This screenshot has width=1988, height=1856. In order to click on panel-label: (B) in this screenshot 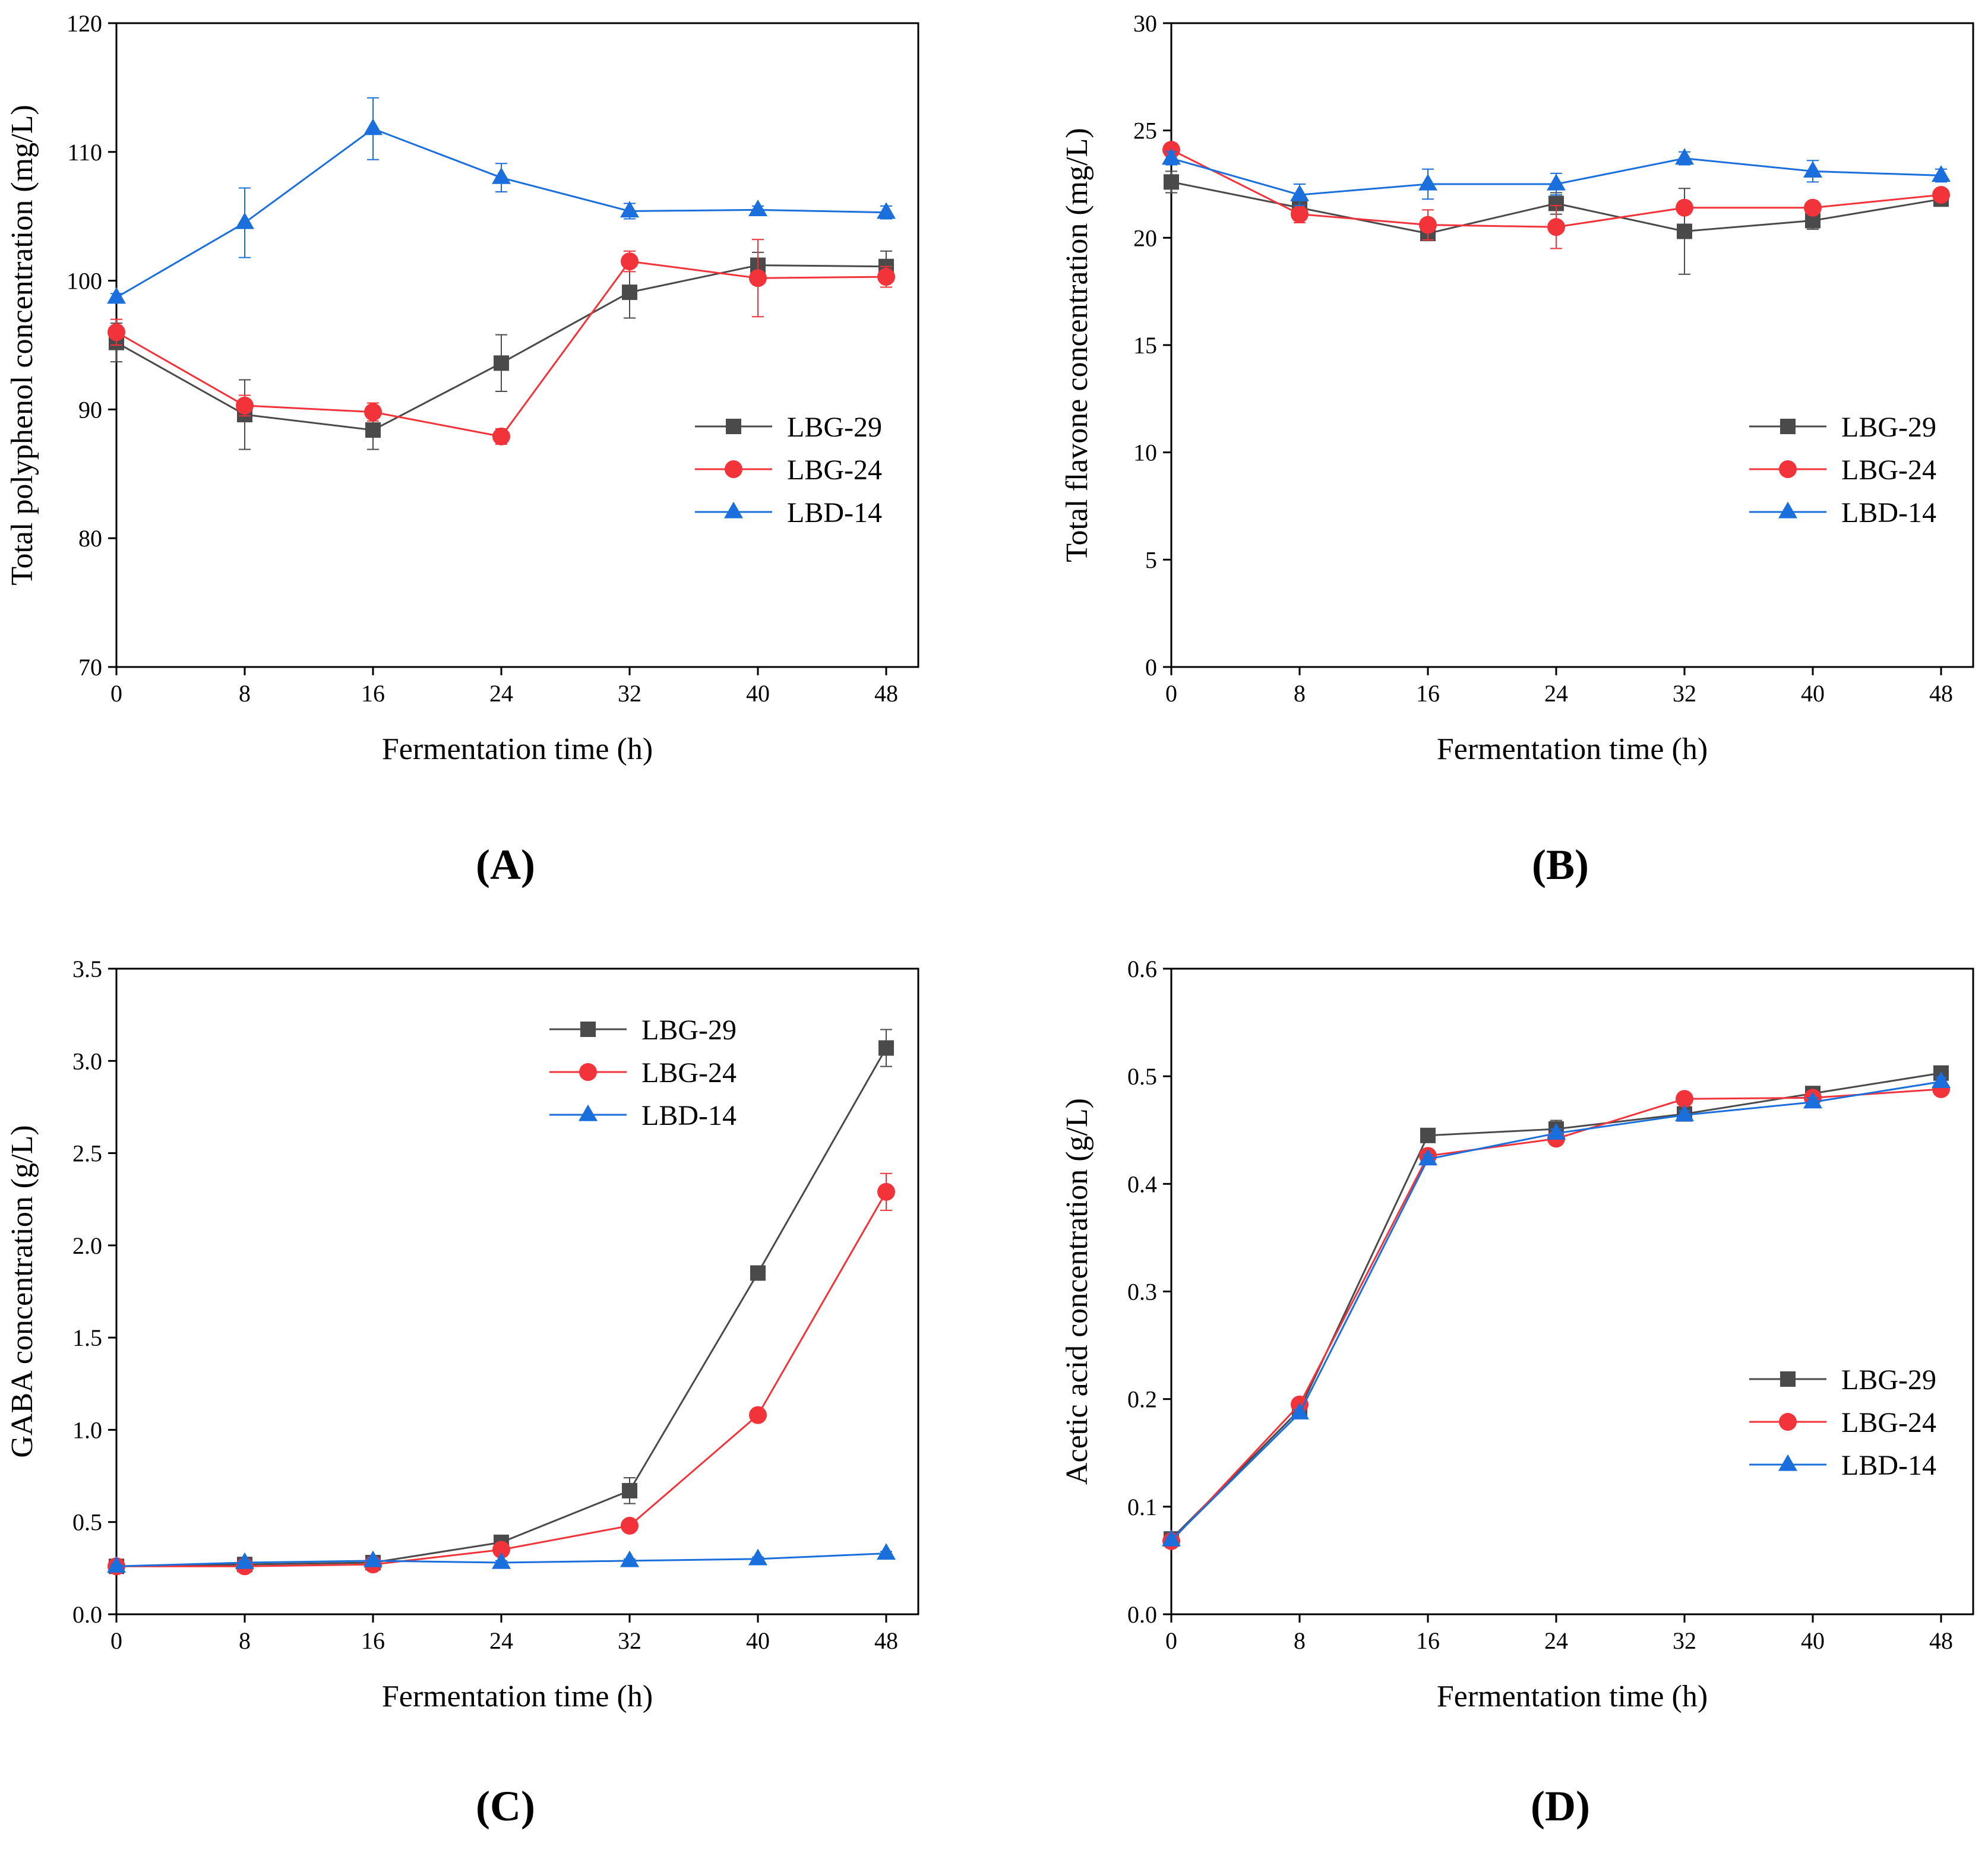, I will do `click(1560, 865)`.